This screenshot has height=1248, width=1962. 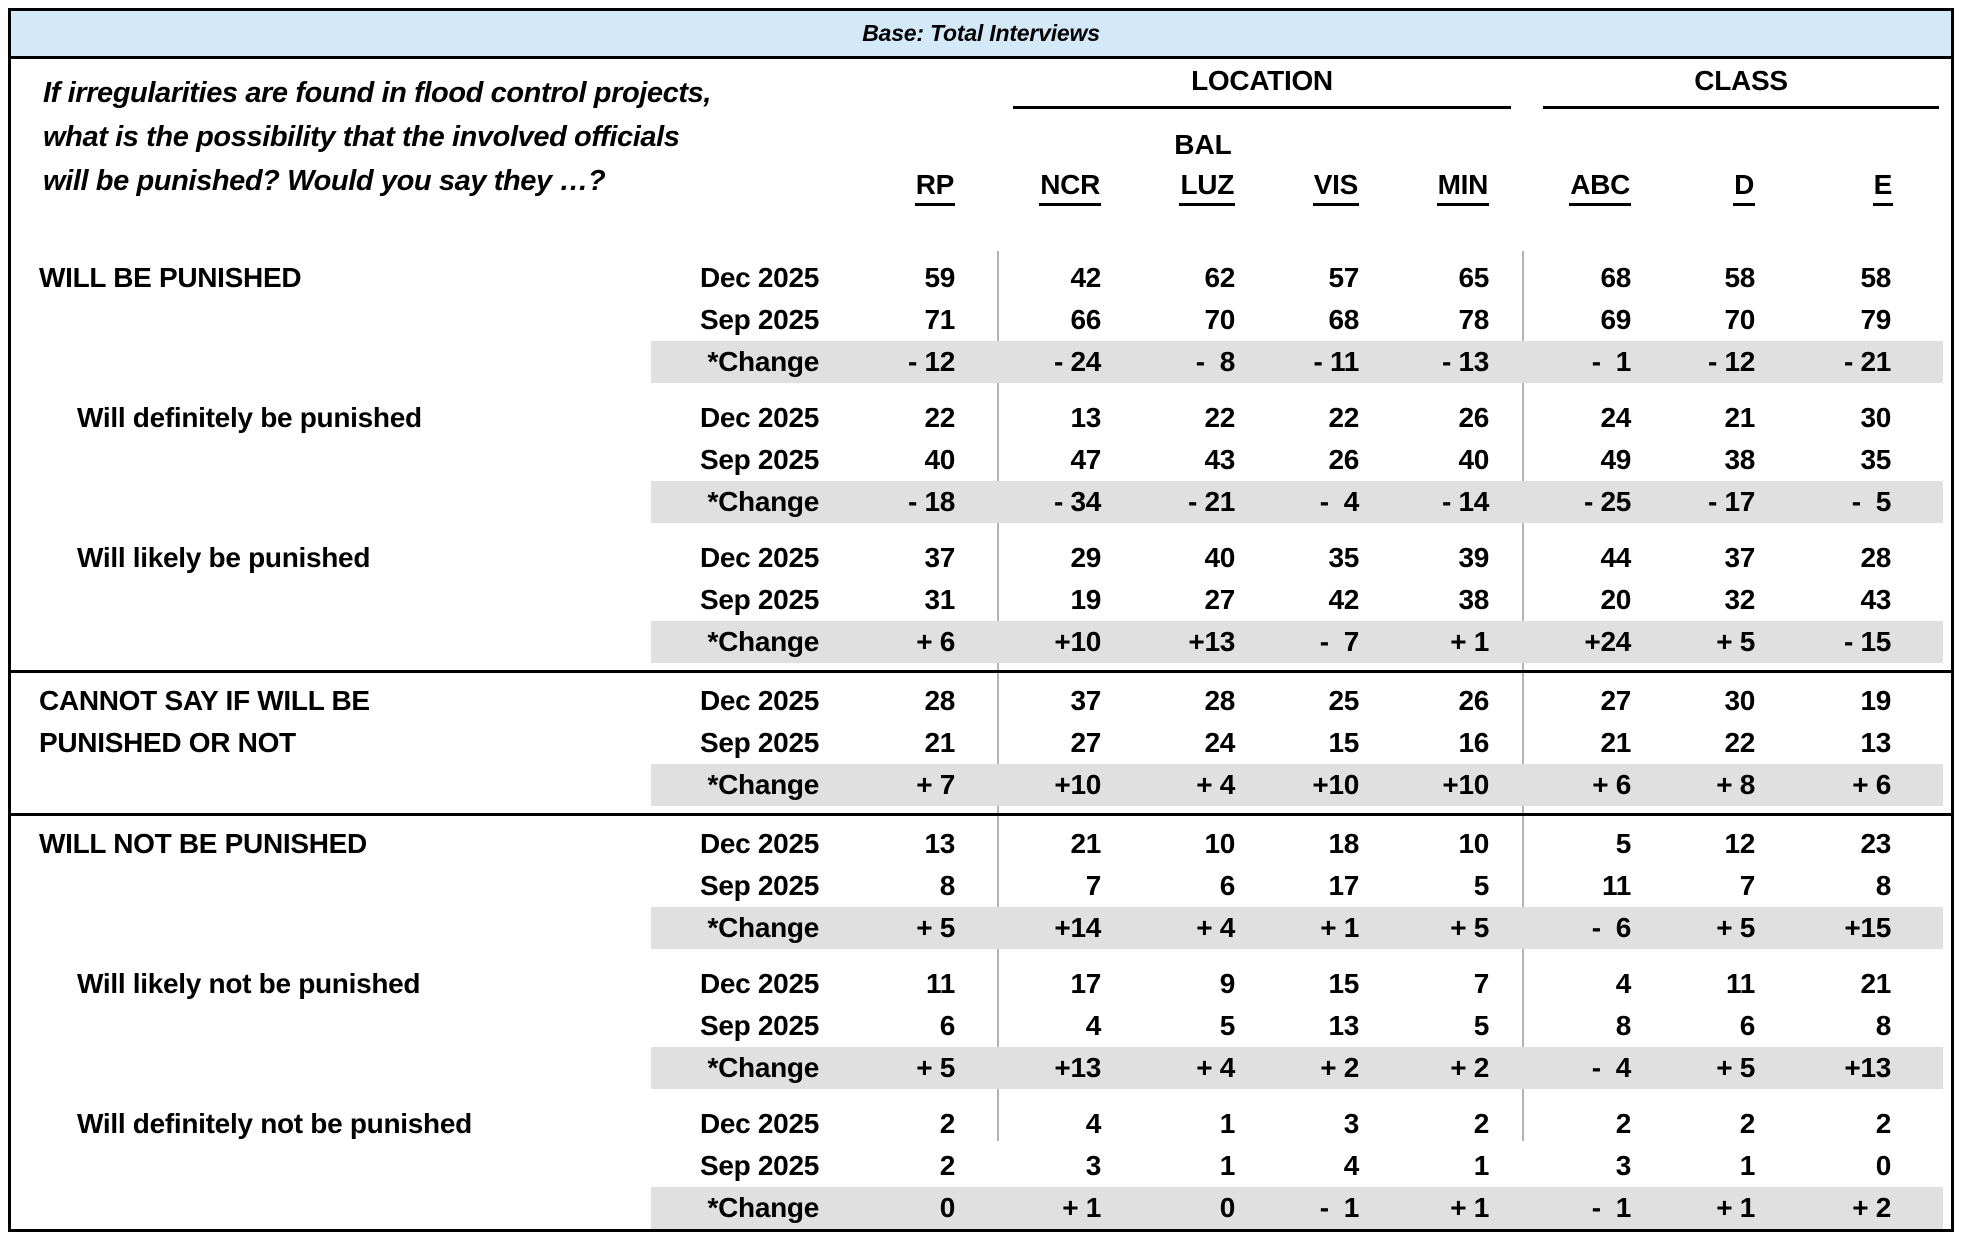 What do you see at coordinates (1343, 885) in the screenshot?
I see `value-cell: 17` at bounding box center [1343, 885].